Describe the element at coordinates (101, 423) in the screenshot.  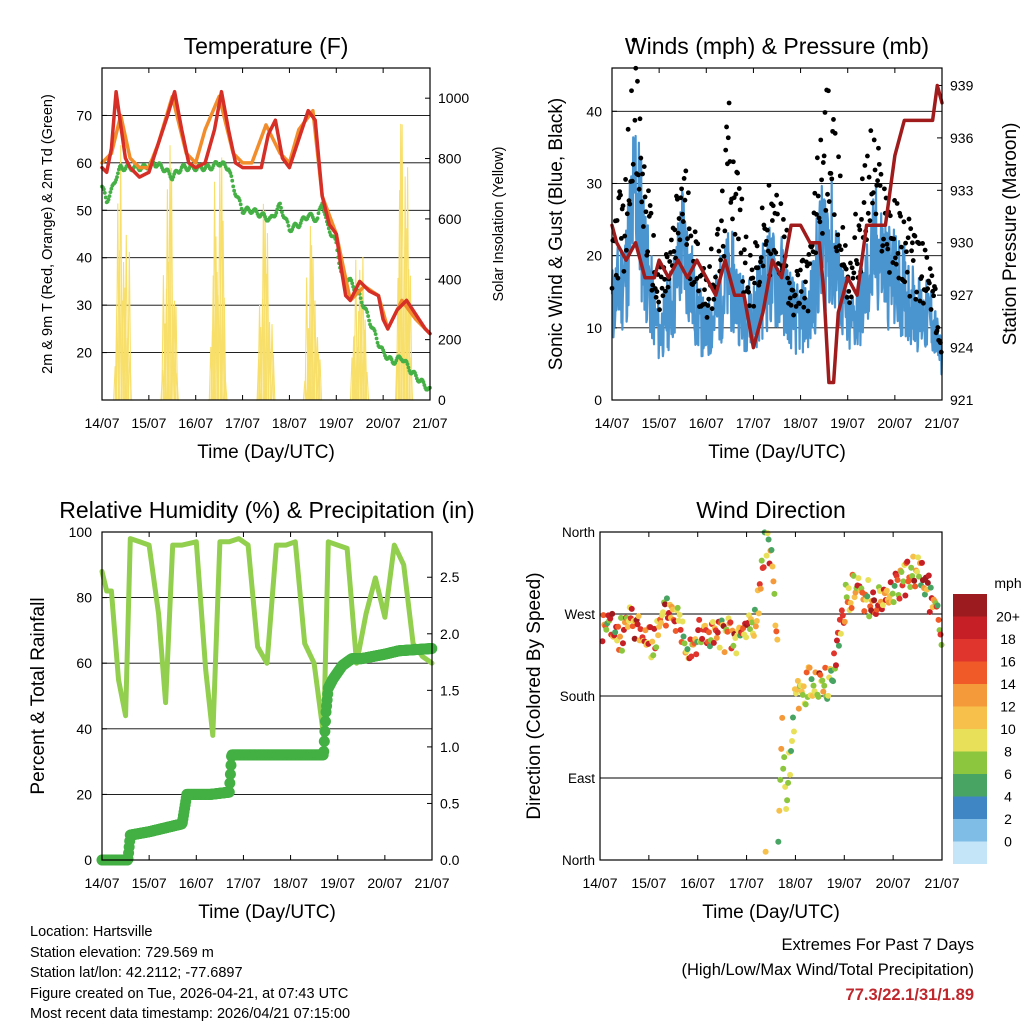
I see `x-tick-label: 14/07` at that location.